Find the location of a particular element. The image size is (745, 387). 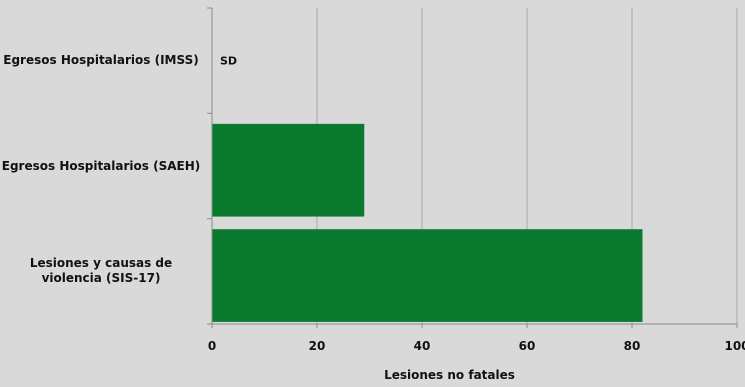

category-label-2: Egresos Hospitalarios (SAEH) is located at coordinates (101, 165).